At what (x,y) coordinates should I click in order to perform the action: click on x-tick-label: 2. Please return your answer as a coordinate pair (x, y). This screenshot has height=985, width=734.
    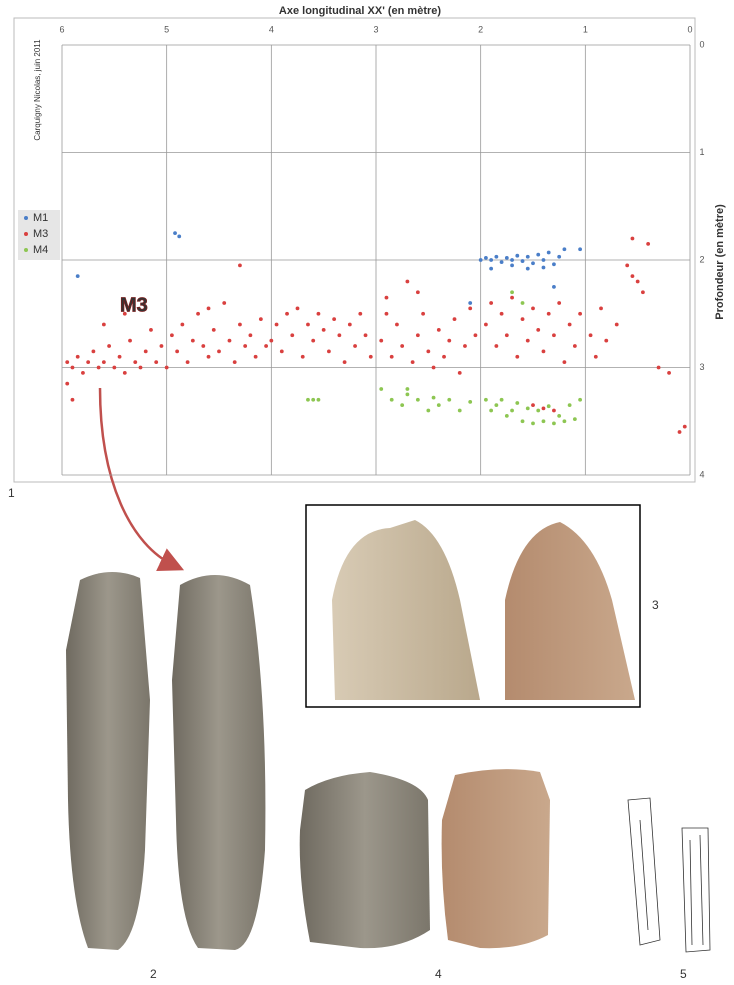
    Looking at the image, I should click on (480, 29).